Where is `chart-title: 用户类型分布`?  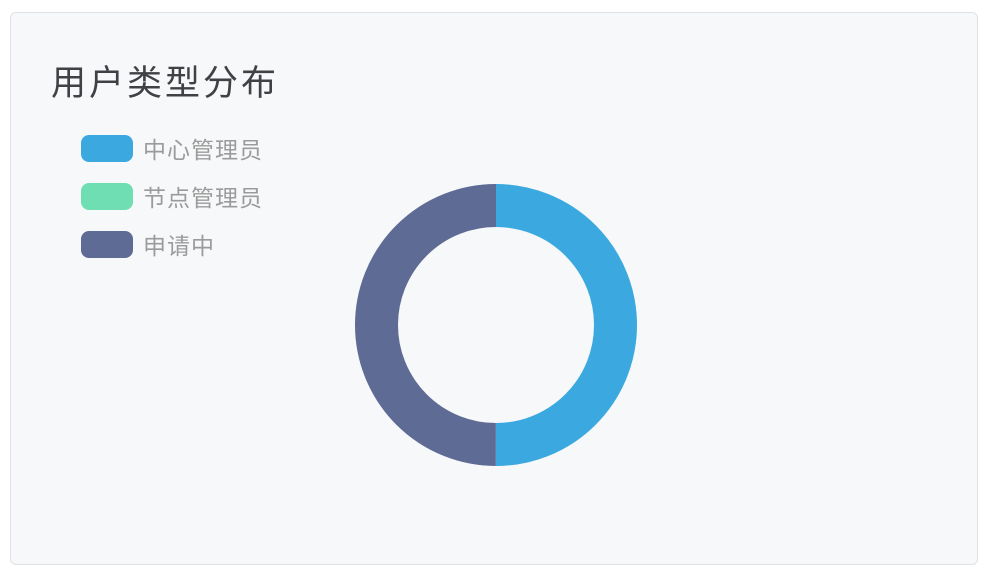 chart-title: 用户类型分布 is located at coordinates (165, 83).